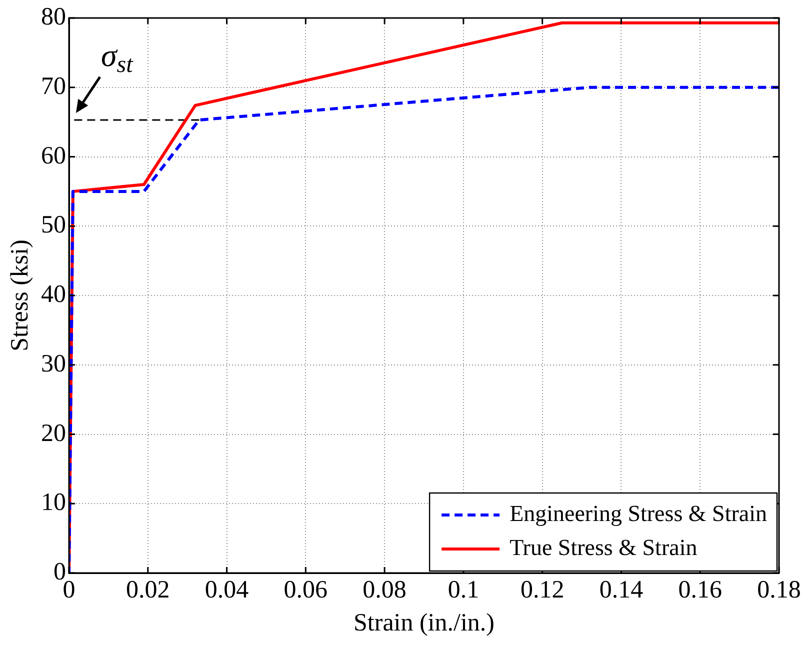  What do you see at coordinates (53, 294) in the screenshot?
I see `y-tick-label: 40` at bounding box center [53, 294].